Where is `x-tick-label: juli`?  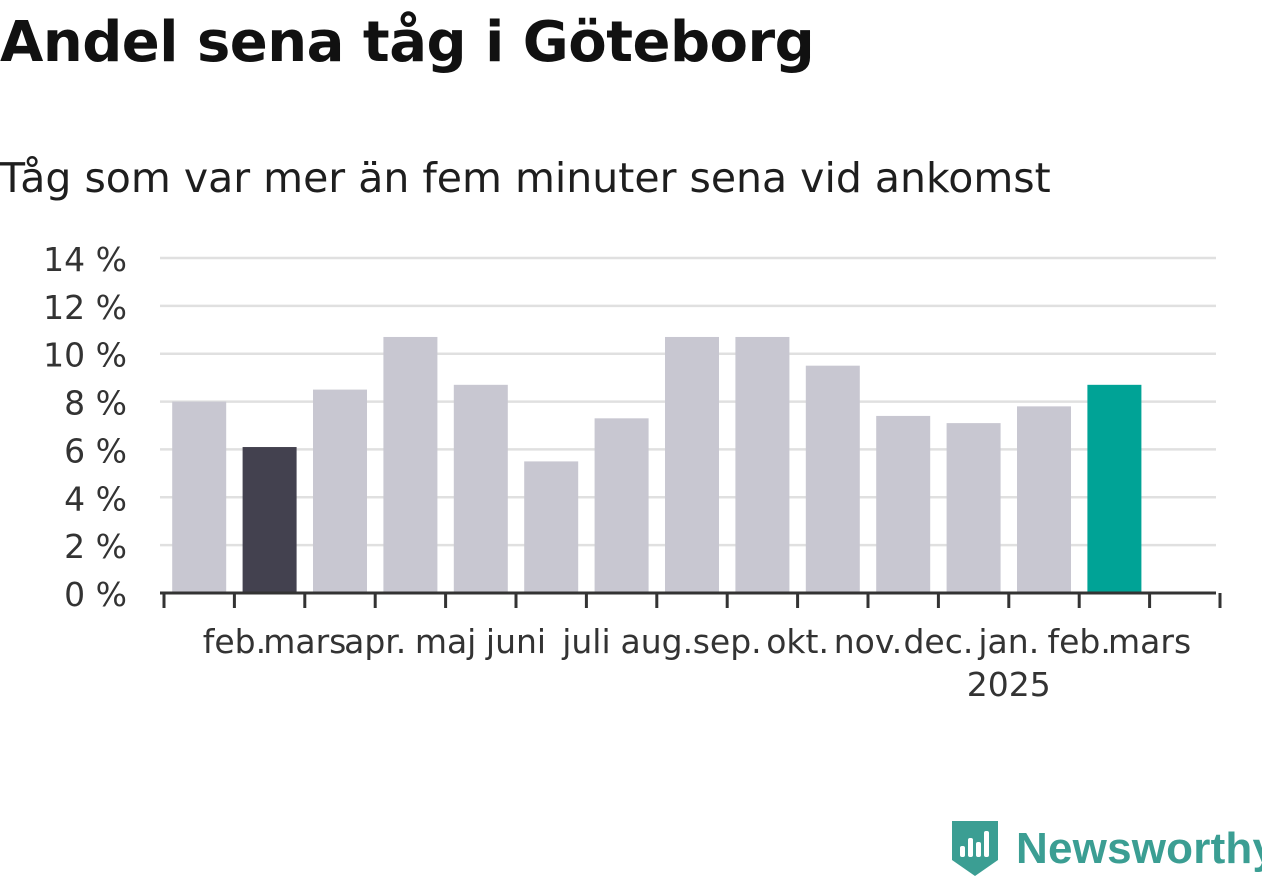
x-tick-label: juli is located at coordinates (585, 641).